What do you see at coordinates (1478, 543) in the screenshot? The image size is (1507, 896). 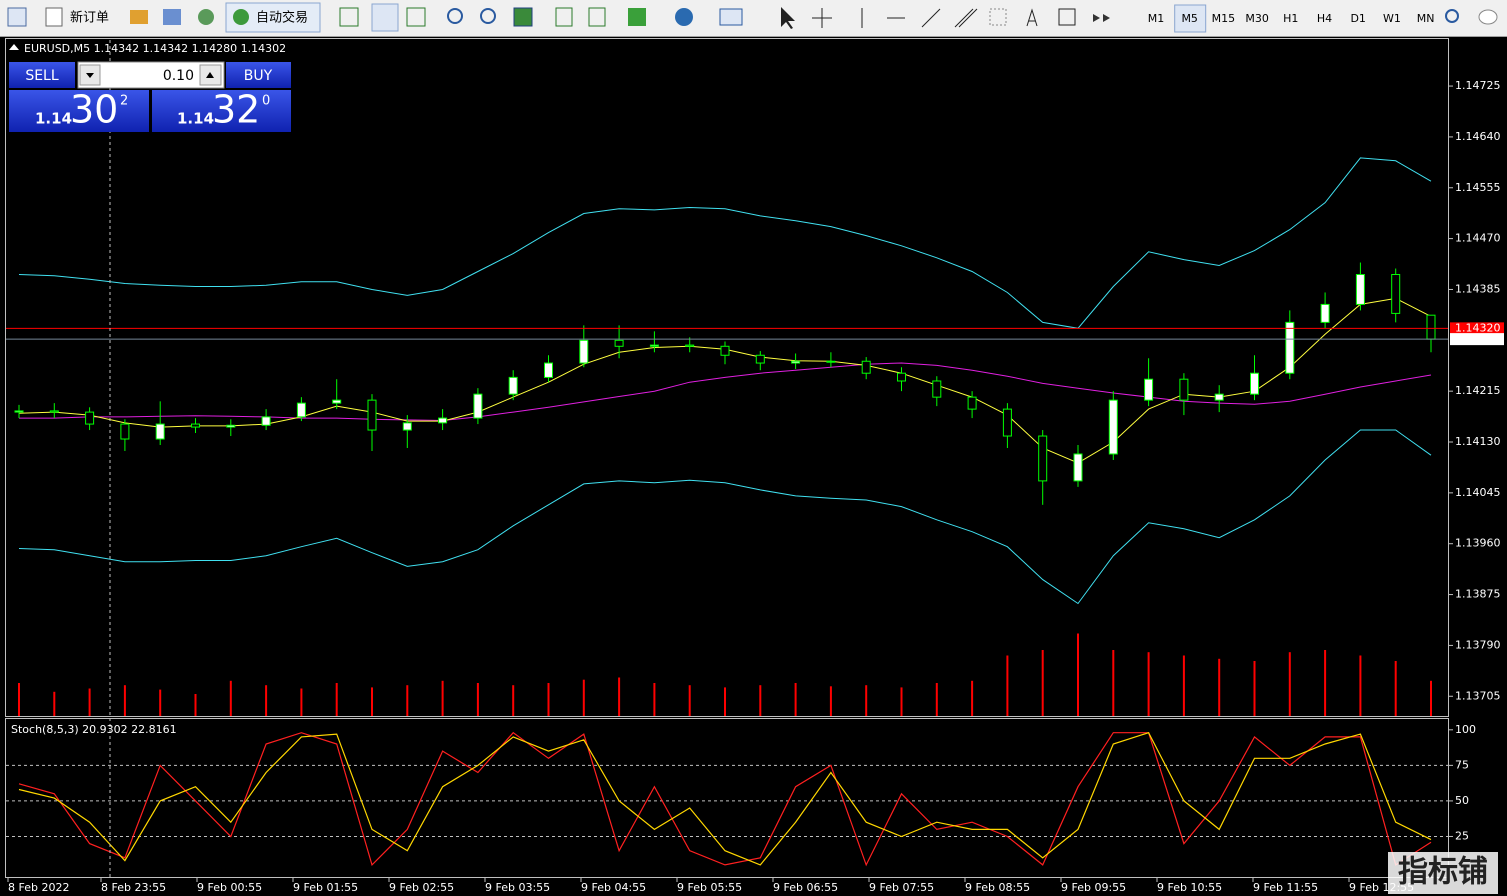 I see `y-tick-label: 1.13960` at bounding box center [1478, 543].